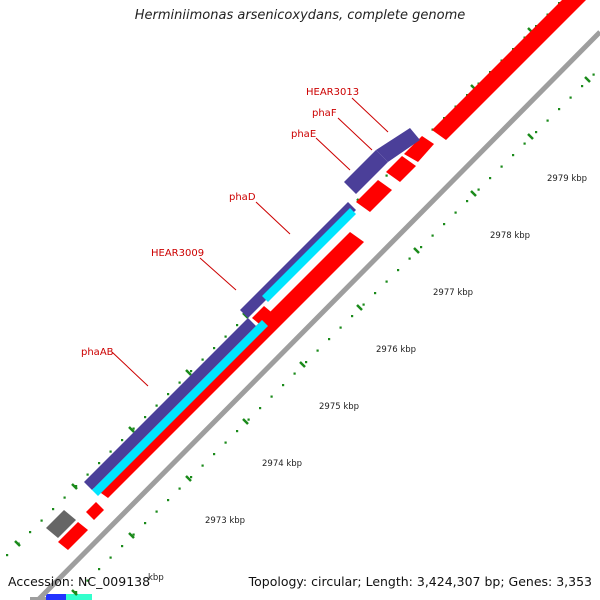 This screenshot has width=600, height=600. Describe the element at coordinates (61, 524) in the screenshot. I see `reverse-feature-gray` at that location.